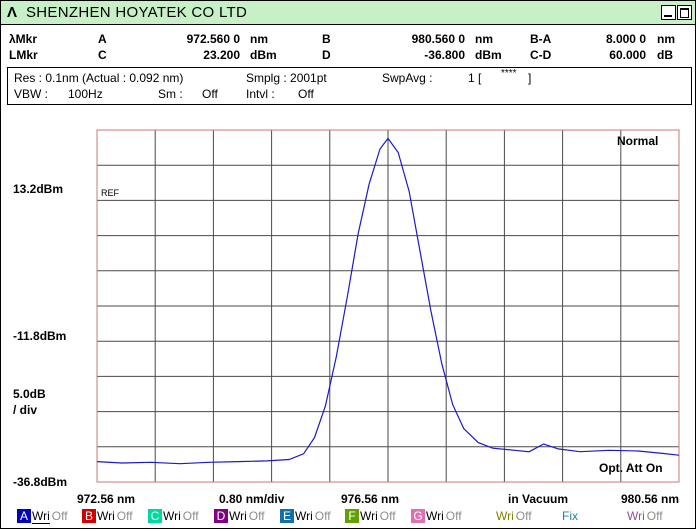  I want to click on sweep-mode-label: Normal, so click(638, 141).